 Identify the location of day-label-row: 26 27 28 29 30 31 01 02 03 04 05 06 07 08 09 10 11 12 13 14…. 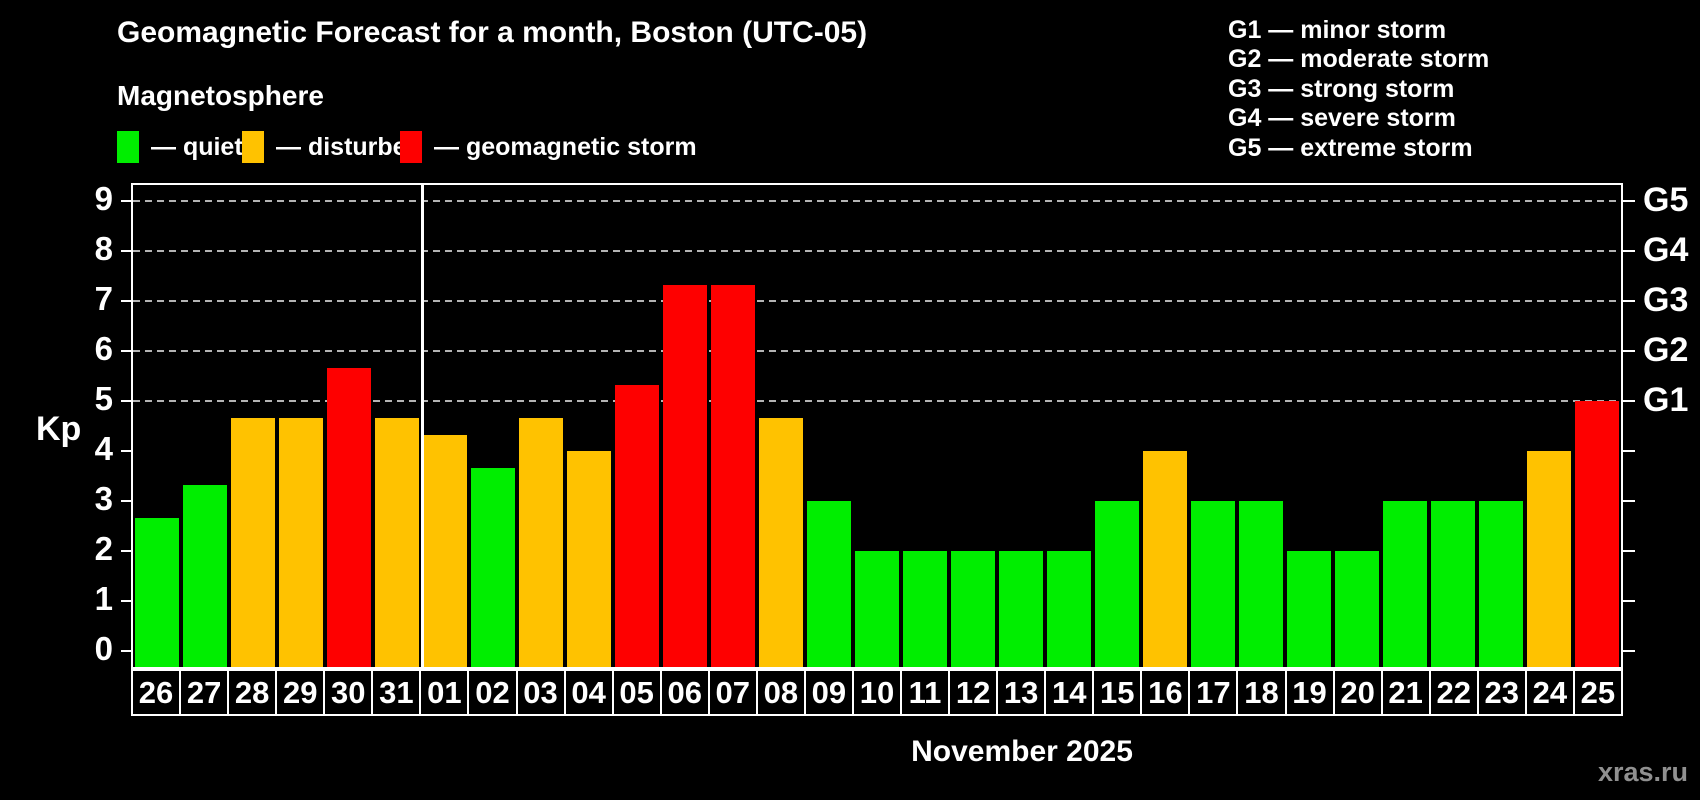
(877, 692).